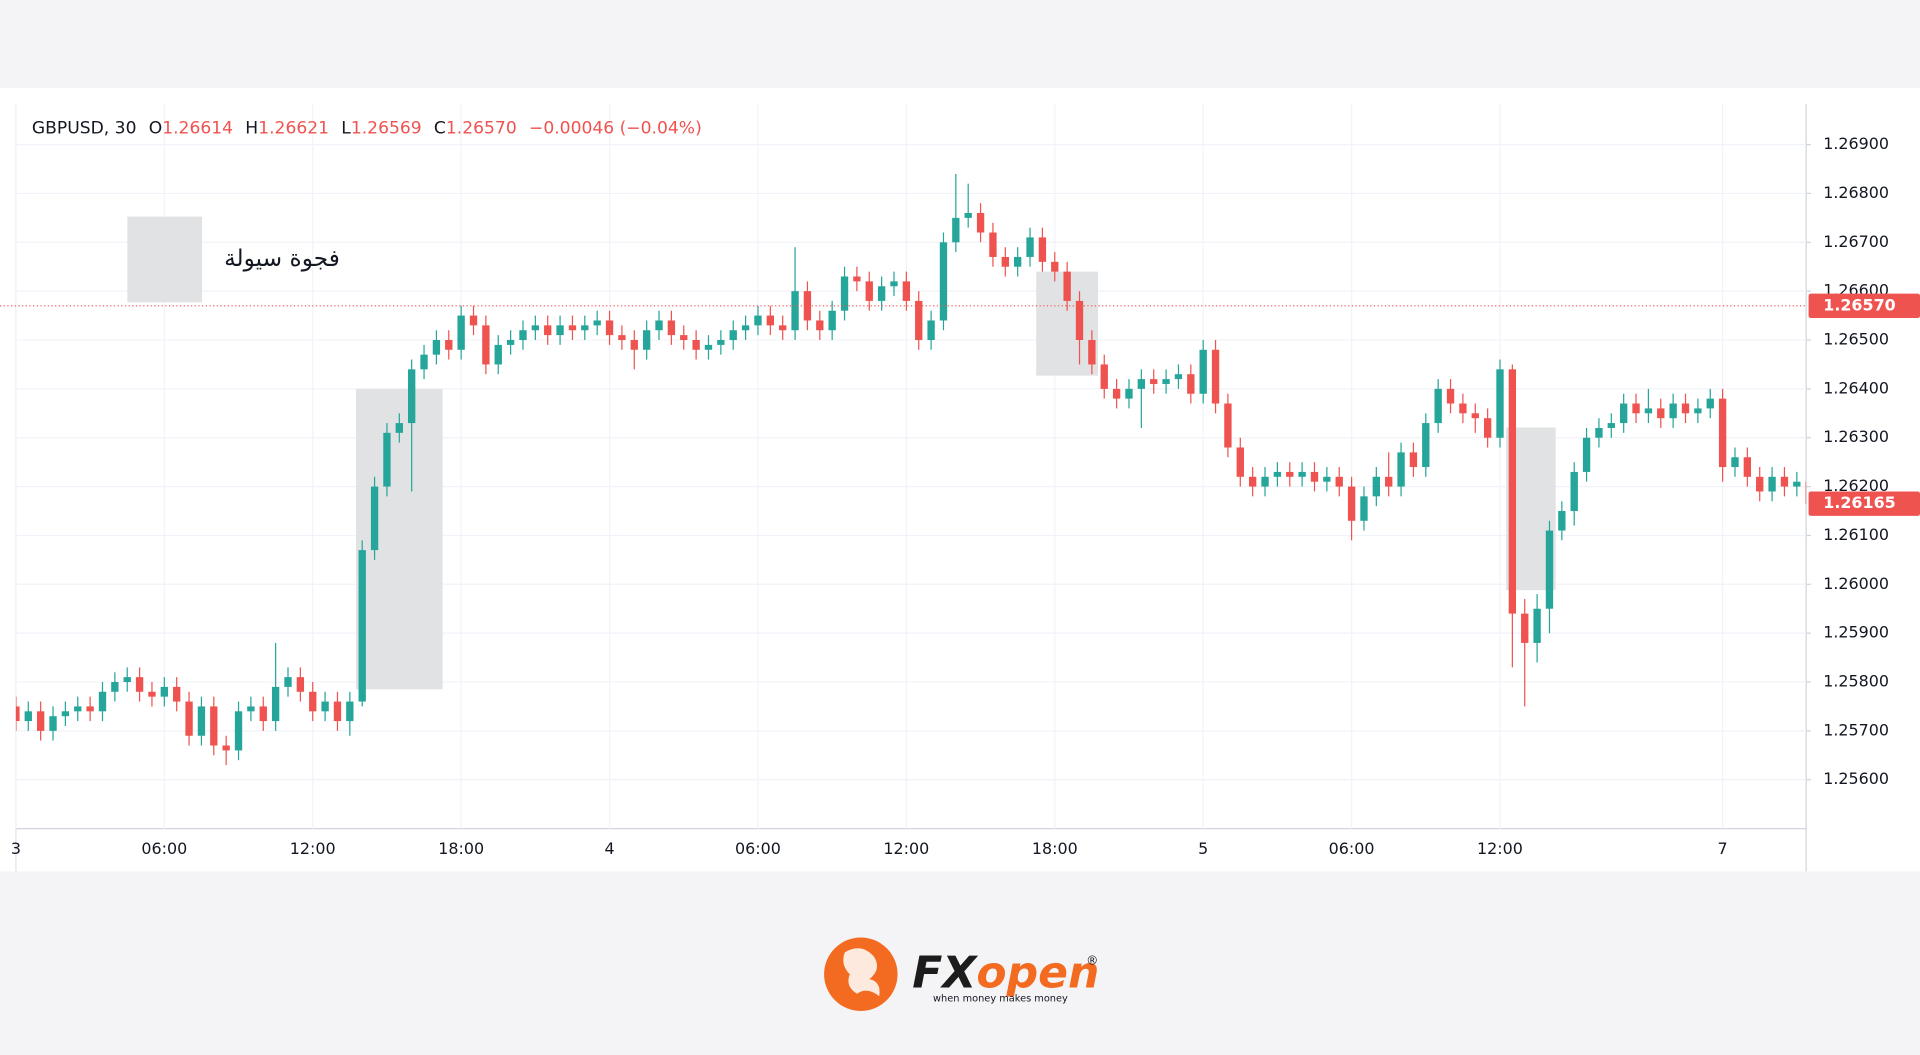 The height and width of the screenshot is (1055, 1920). What do you see at coordinates (609, 848) in the screenshot?
I see `x-tick-label: 4` at bounding box center [609, 848].